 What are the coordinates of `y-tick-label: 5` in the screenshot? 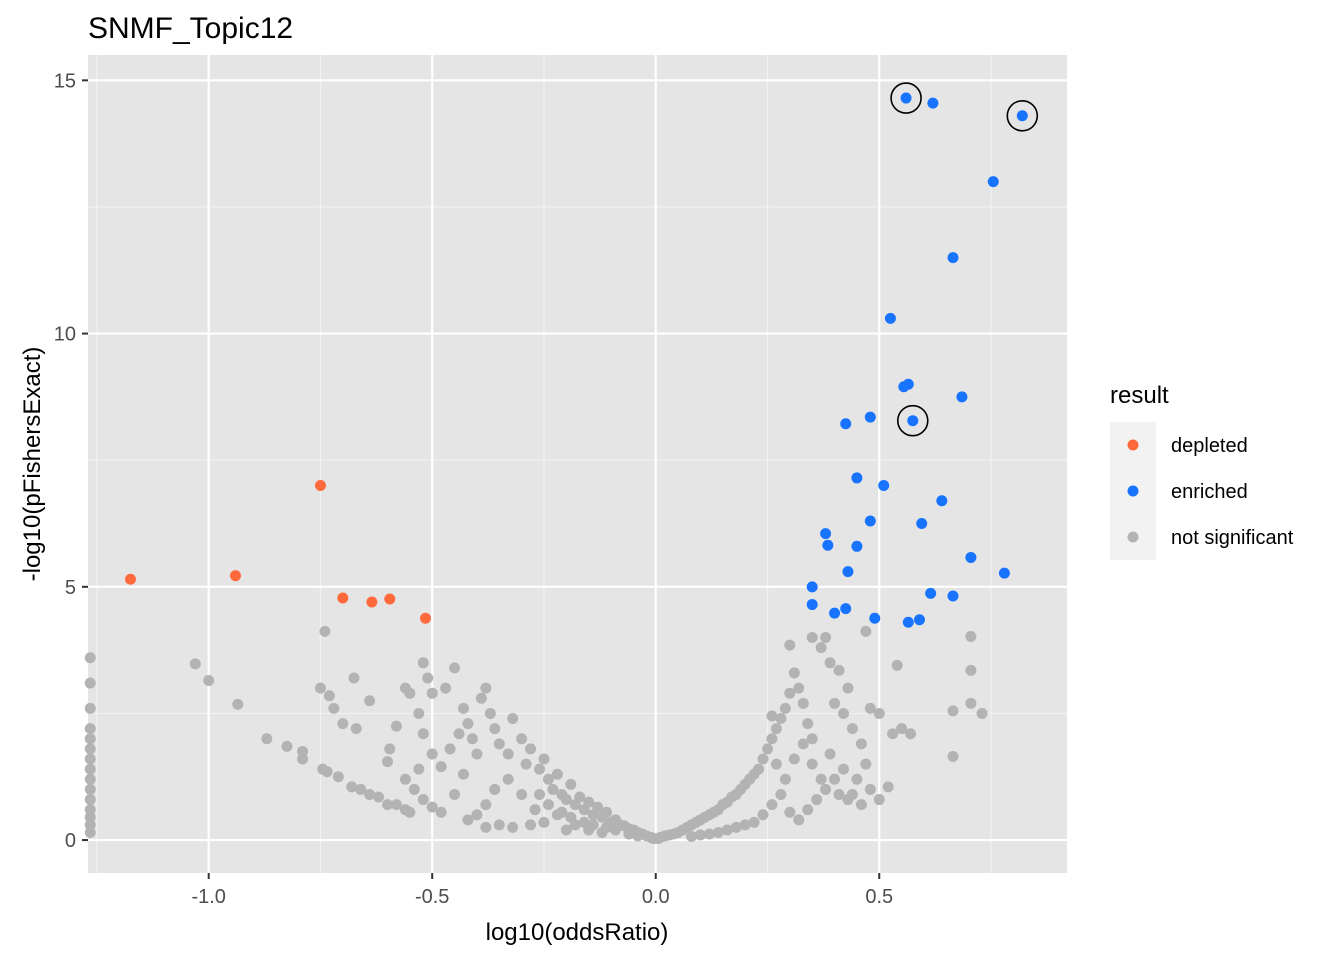 It's located at (70, 588).